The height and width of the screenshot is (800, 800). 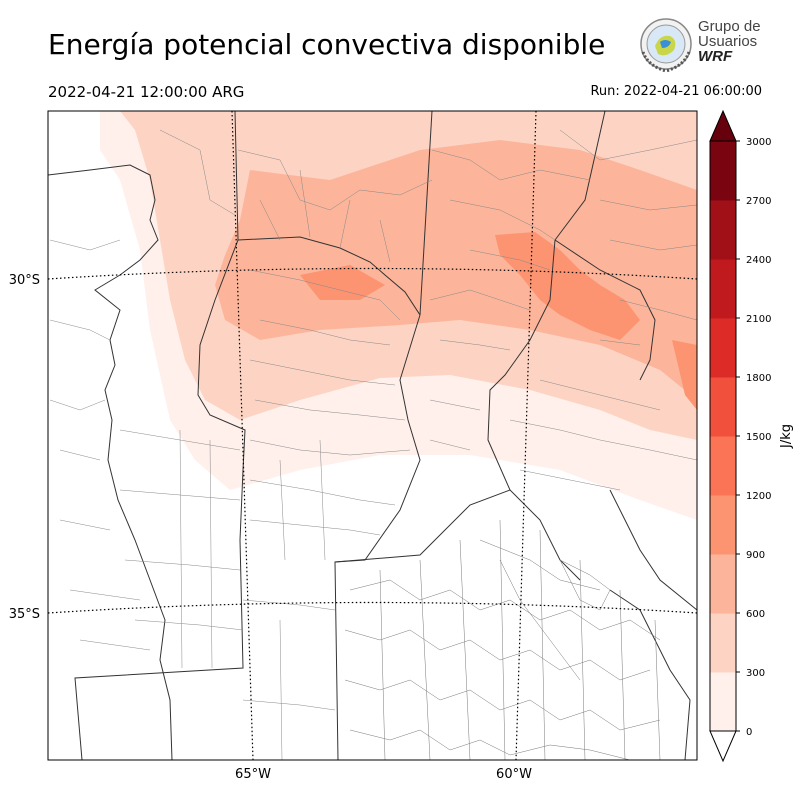 I want to click on colorbar-tick-label: 900, so click(x=755, y=555).